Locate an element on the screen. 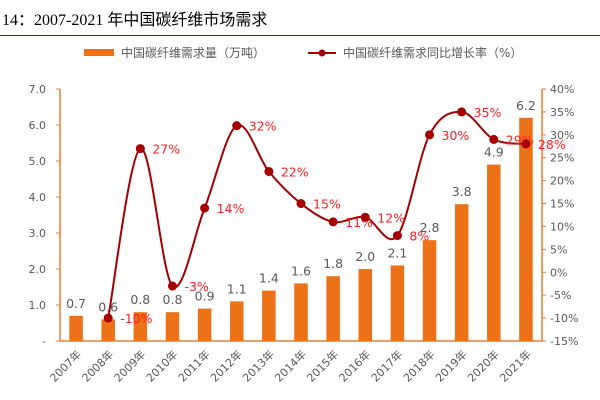 The height and width of the screenshot is (400, 600). right-tick-label: -10% is located at coordinates (564, 318).